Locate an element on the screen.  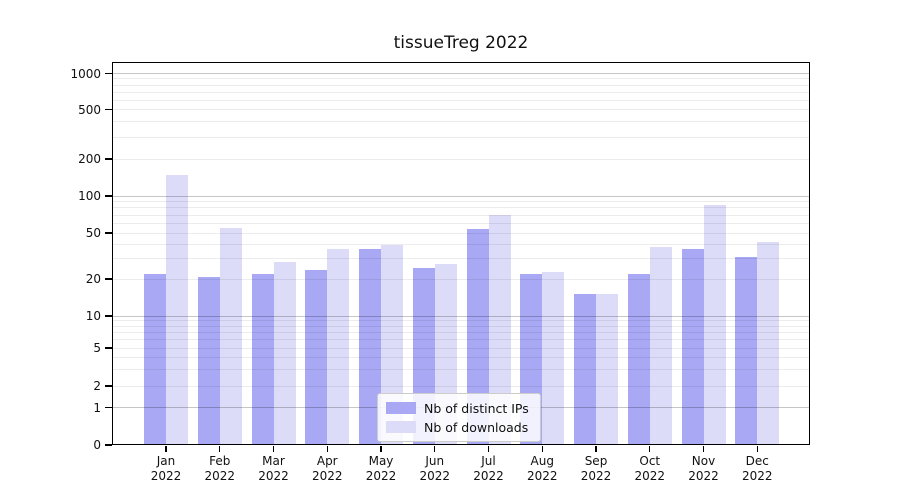
x-tick-label-jun: Jun 2022 is located at coordinates (435, 468).